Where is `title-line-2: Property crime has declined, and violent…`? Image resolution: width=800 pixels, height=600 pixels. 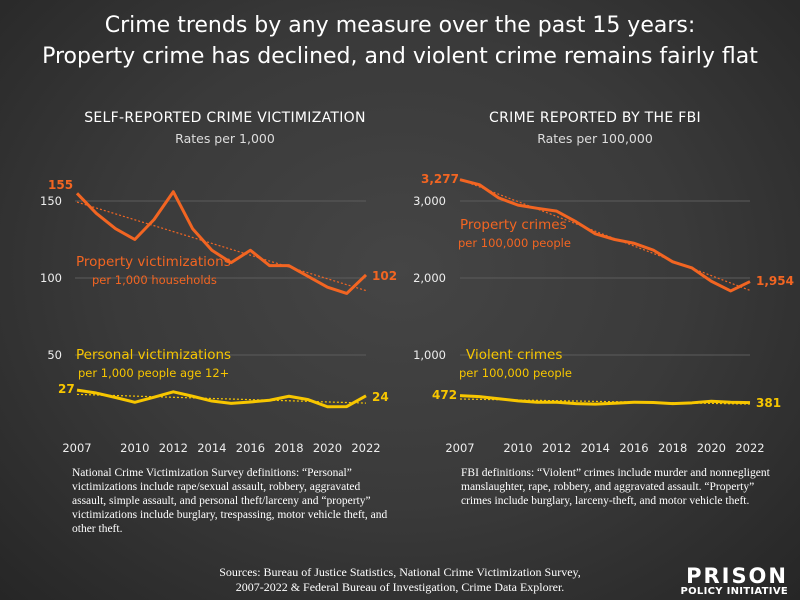 title-line-2: Property crime has declined, and violent… is located at coordinates (400, 56).